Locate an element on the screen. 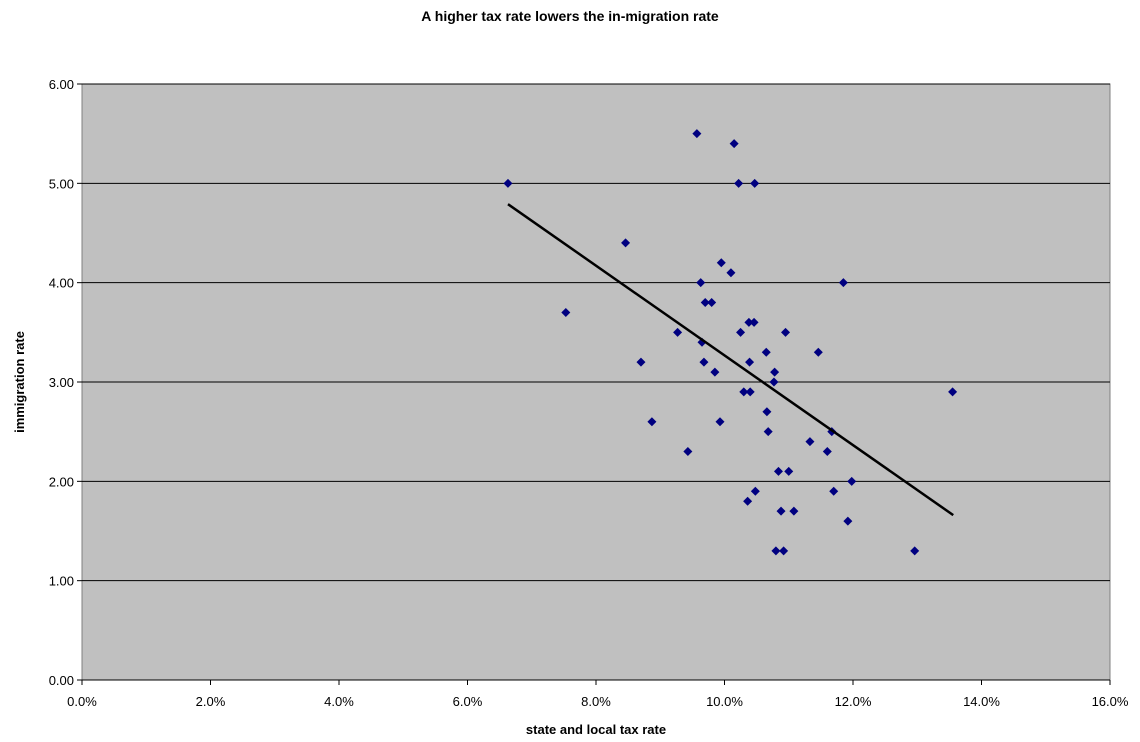  y-tick-label: 0.00 is located at coordinates (61, 680).